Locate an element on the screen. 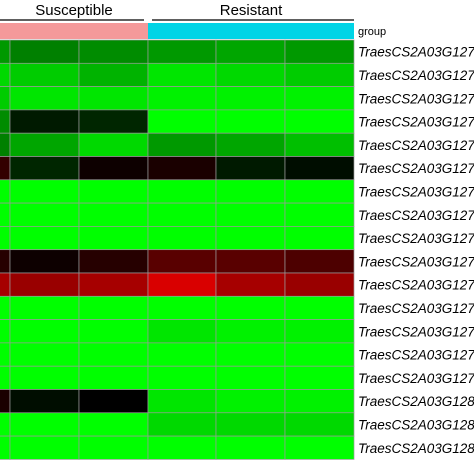  group-header-label: Susceptible is located at coordinates (74, 10).